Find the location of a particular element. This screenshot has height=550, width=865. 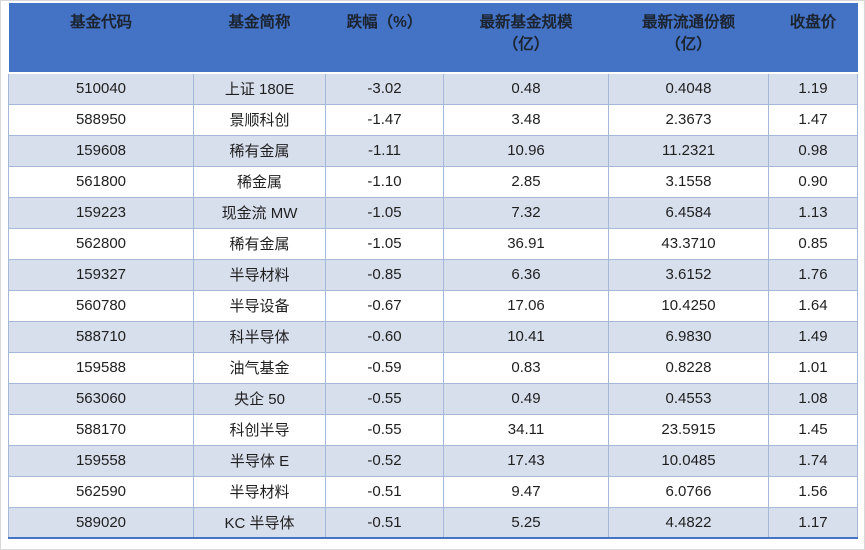

cell-fund-scale: 0.83 is located at coordinates (526, 367).